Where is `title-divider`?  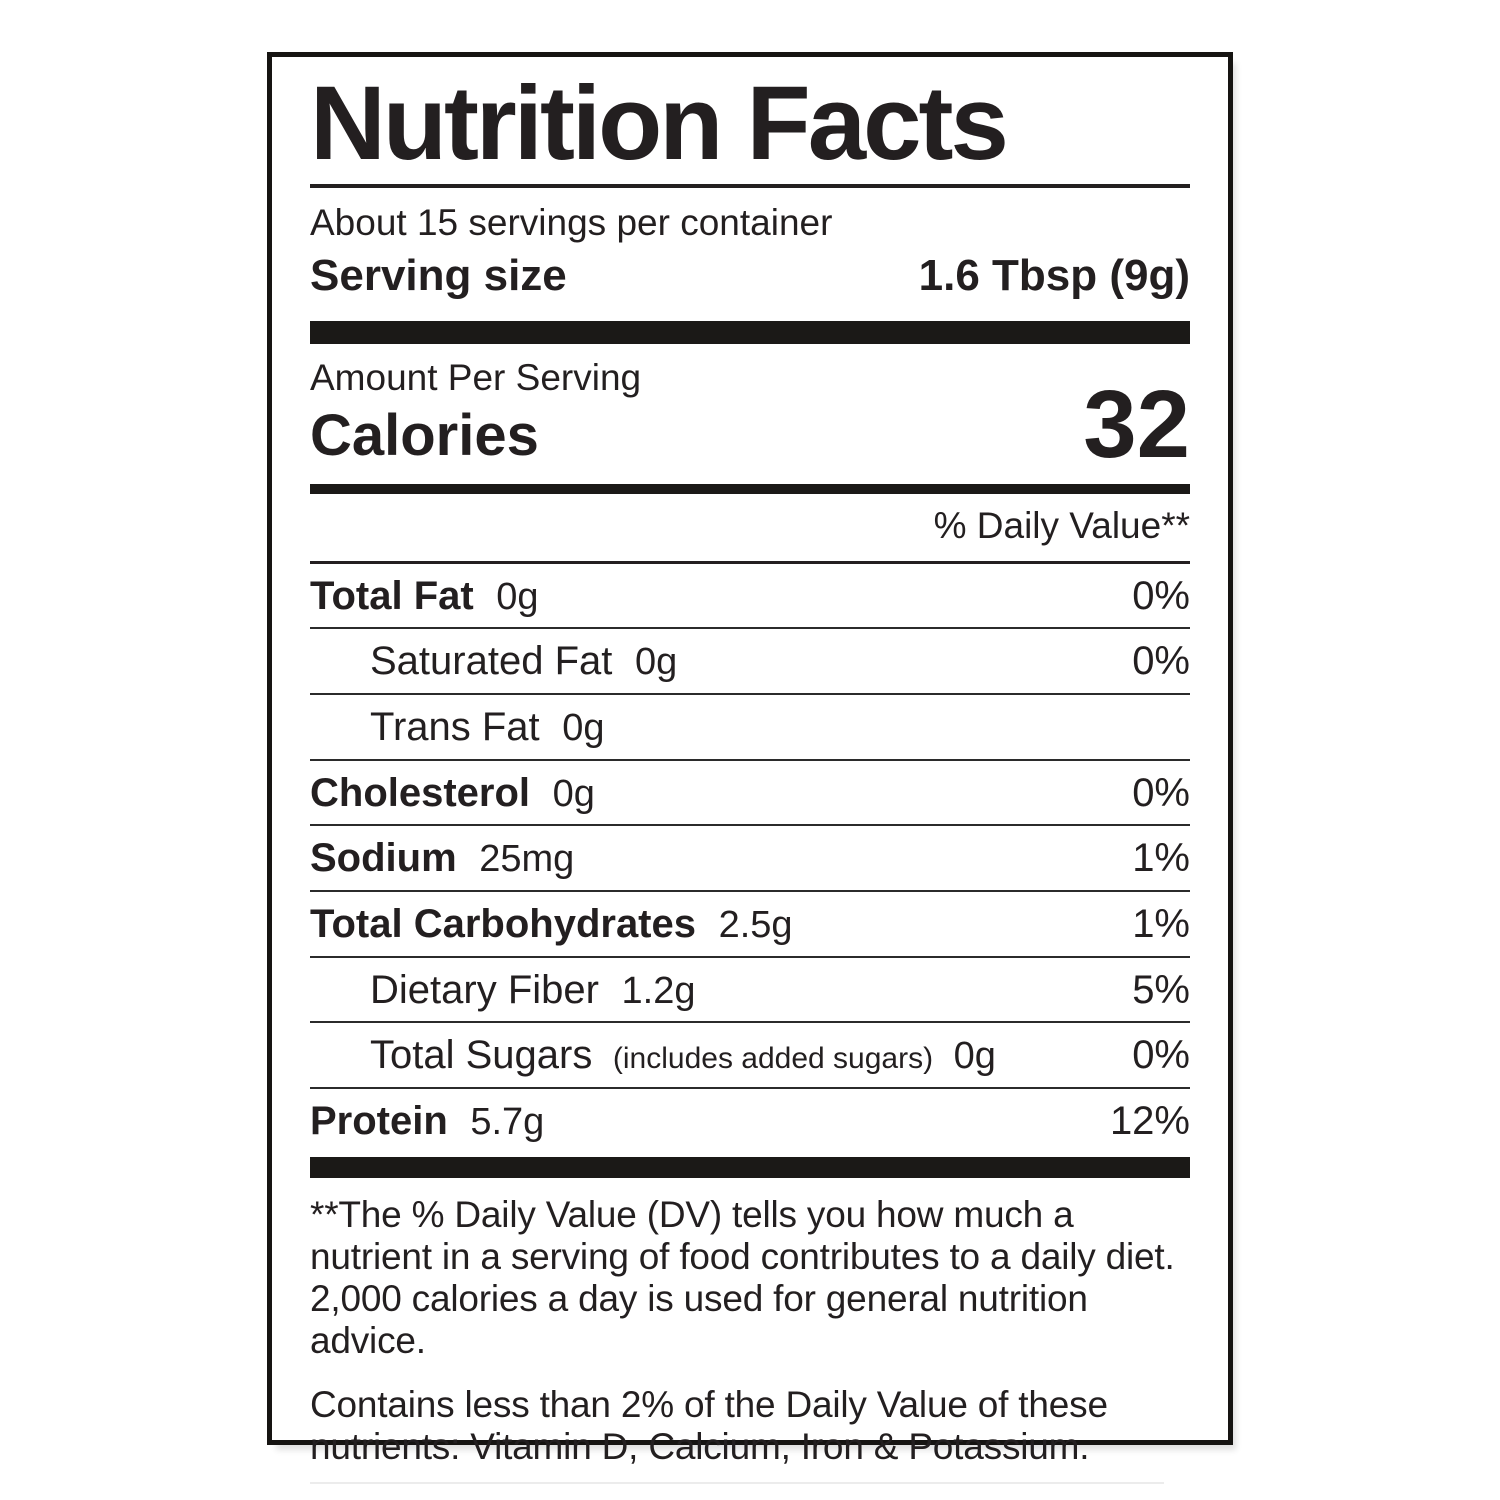 title-divider is located at coordinates (750, 186).